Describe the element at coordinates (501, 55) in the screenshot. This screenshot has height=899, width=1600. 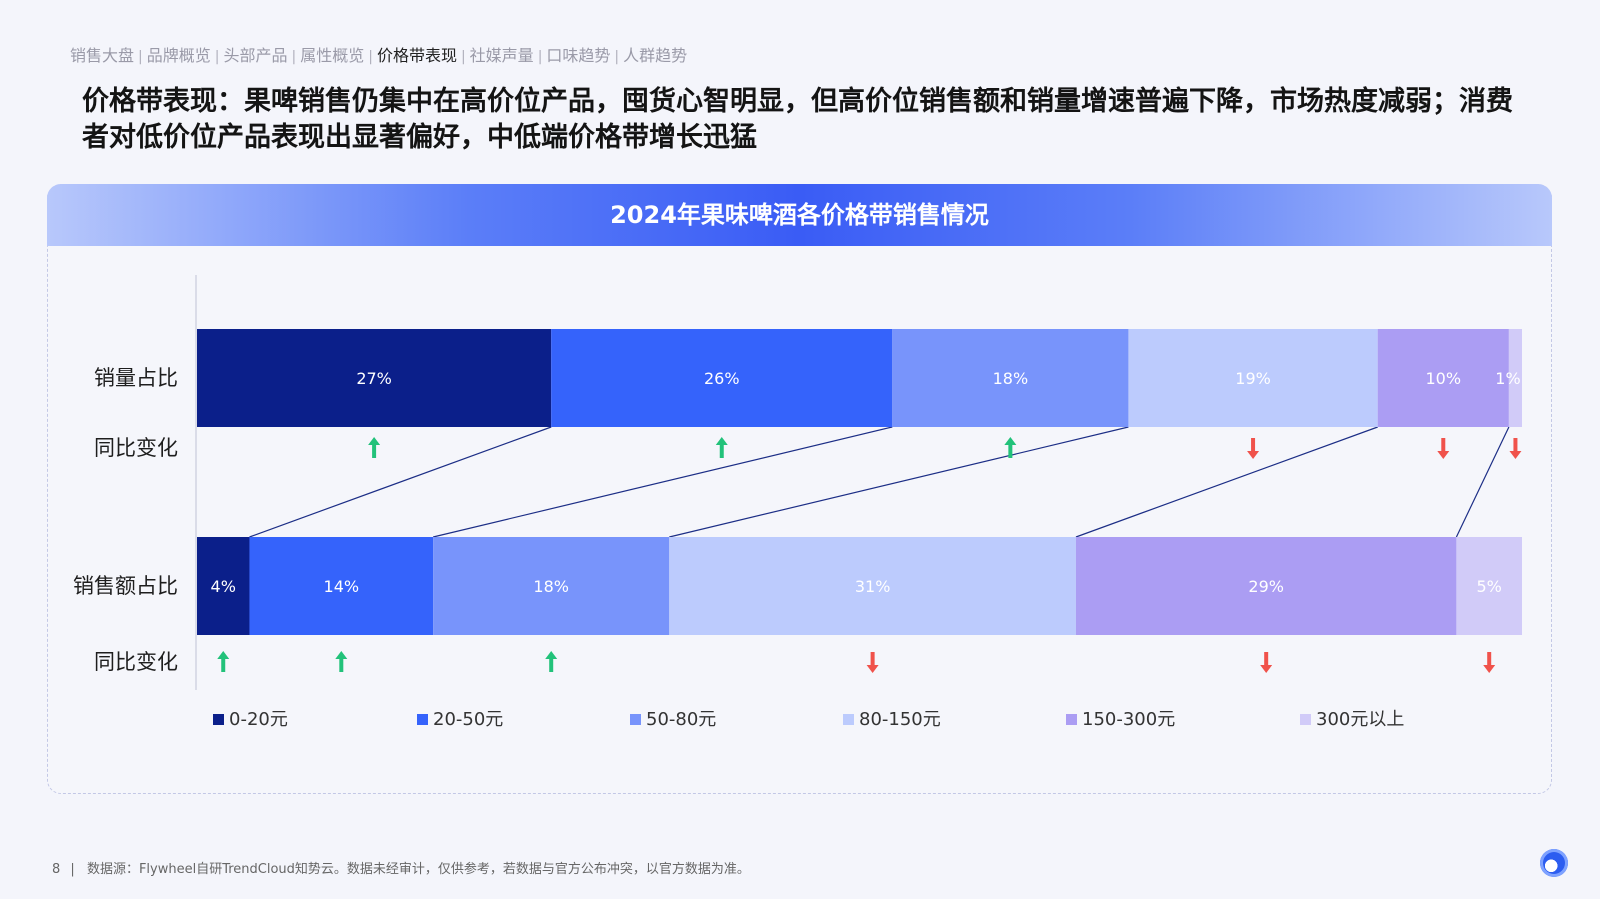
I see `nav-tab-5: 社媒声量` at that location.